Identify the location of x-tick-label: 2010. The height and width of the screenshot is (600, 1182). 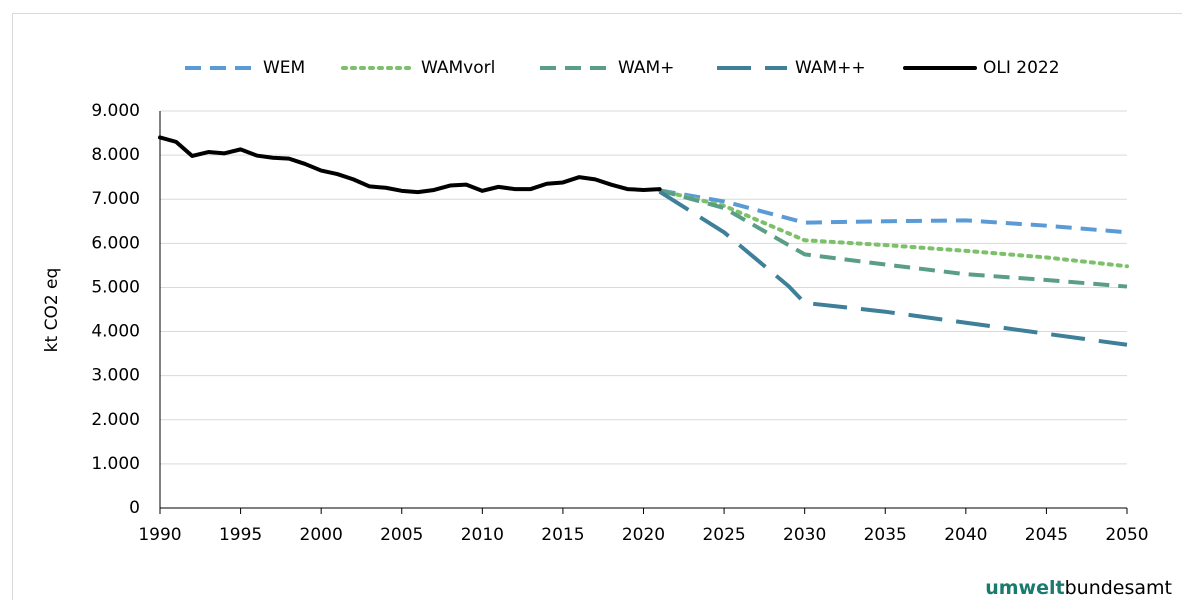
(482, 535).